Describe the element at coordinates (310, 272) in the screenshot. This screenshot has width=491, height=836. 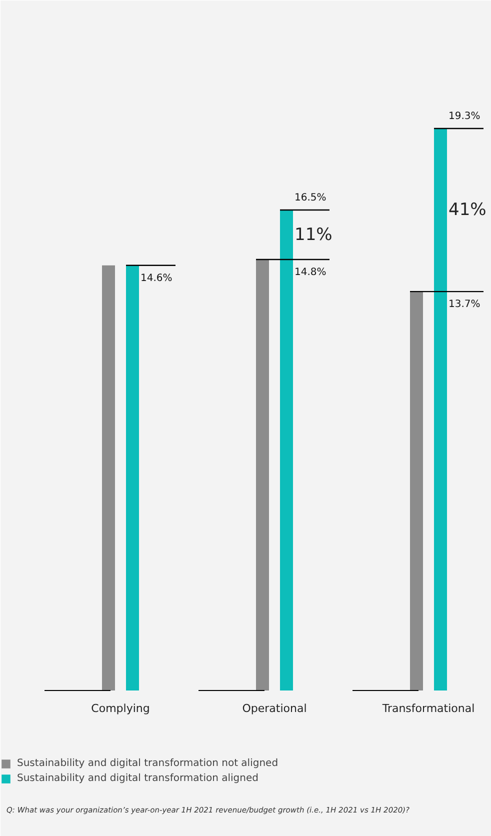
I see `data-label: 14.8%` at that location.